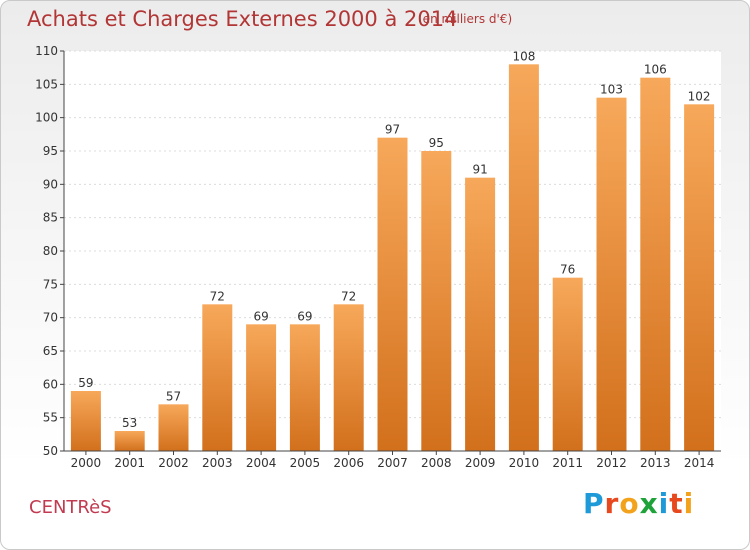 The width and height of the screenshot is (750, 550). I want to click on logo-letter: r, so click(612, 503).